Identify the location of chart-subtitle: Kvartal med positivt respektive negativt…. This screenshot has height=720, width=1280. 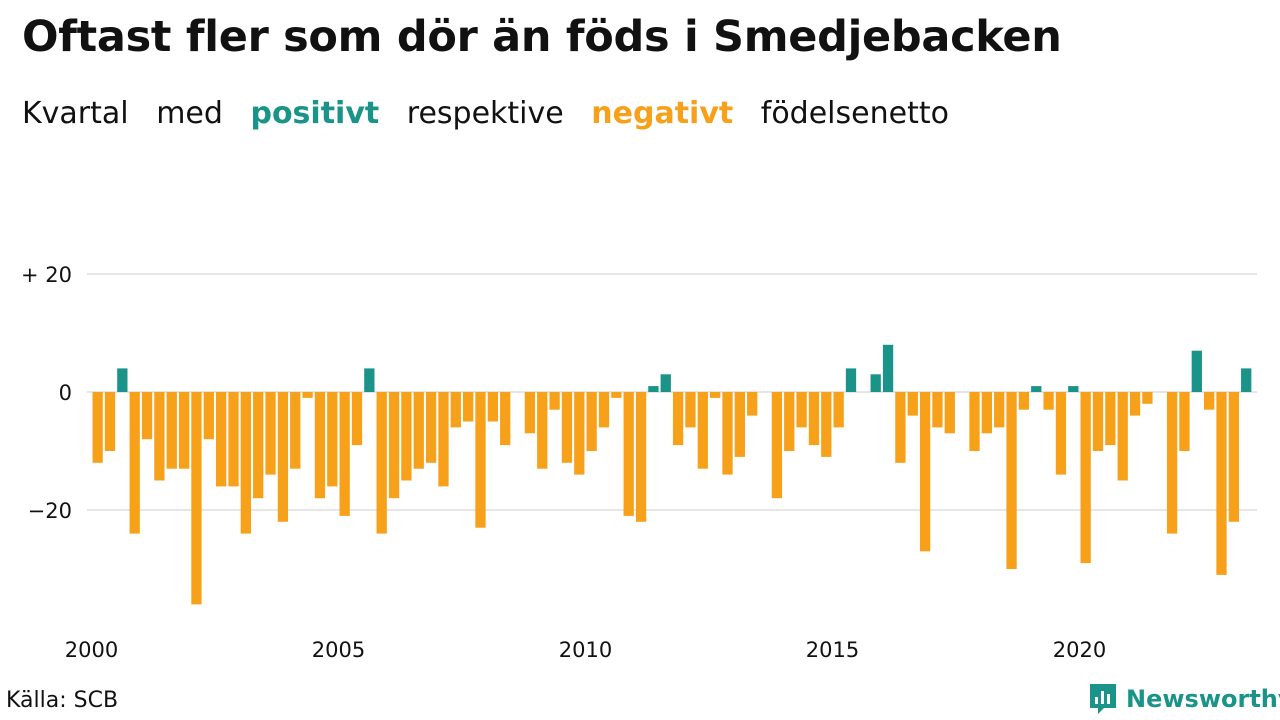
(494, 113).